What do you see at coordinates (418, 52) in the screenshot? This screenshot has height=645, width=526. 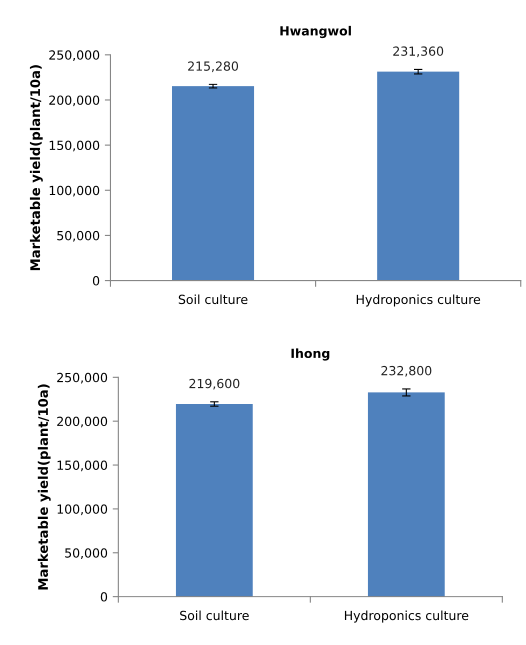 I see `data-label: 231,360` at bounding box center [418, 52].